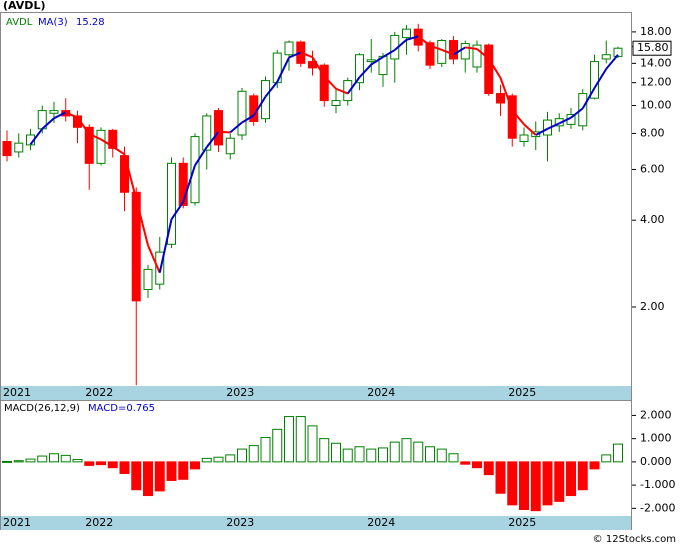  I want to click on y-tick-label: 1.000, so click(656, 438).